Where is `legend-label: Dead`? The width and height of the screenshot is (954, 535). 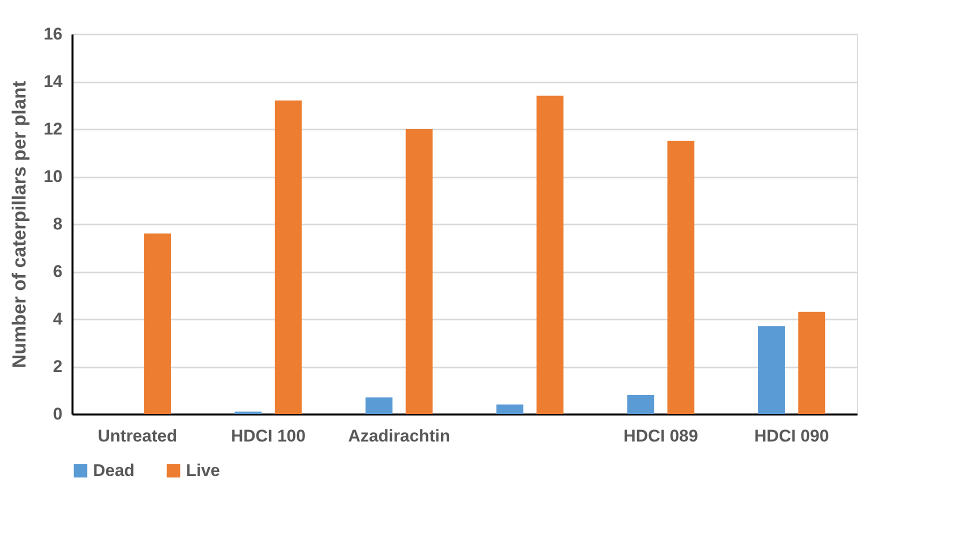 legend-label: Dead is located at coordinates (114, 470).